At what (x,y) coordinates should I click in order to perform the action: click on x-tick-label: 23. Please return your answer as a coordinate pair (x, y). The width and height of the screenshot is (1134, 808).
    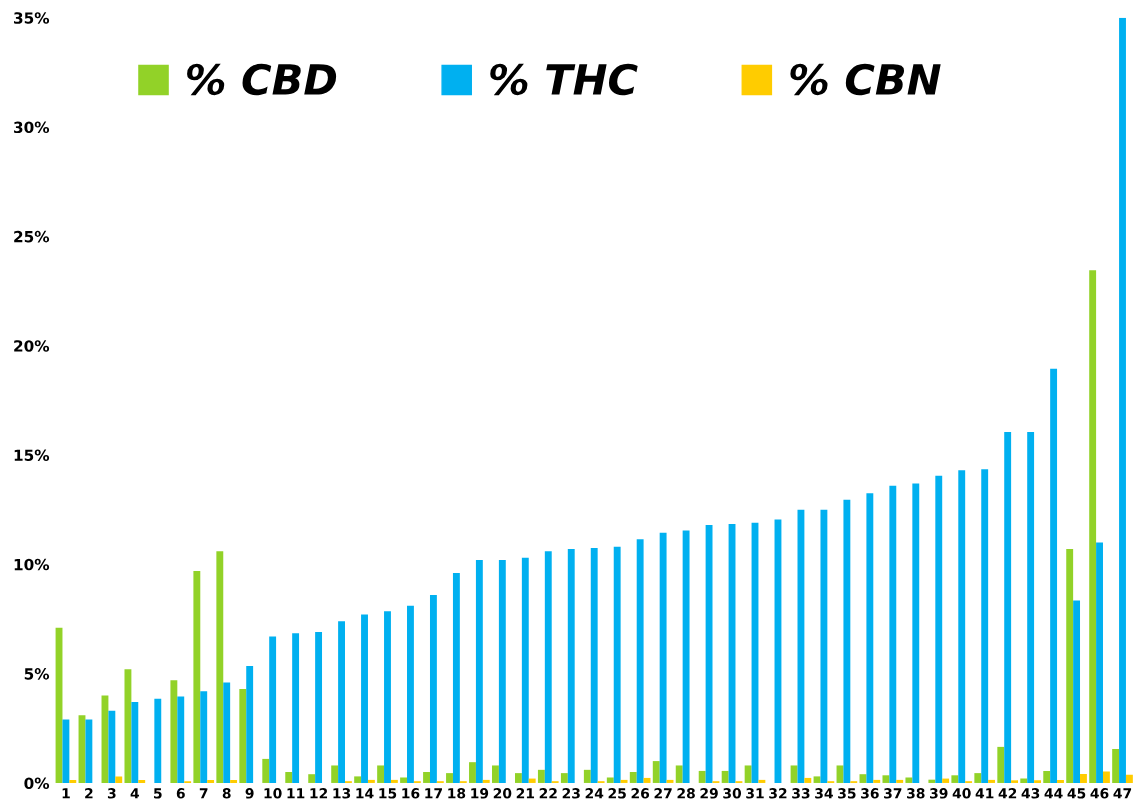
    Looking at the image, I should click on (571, 793).